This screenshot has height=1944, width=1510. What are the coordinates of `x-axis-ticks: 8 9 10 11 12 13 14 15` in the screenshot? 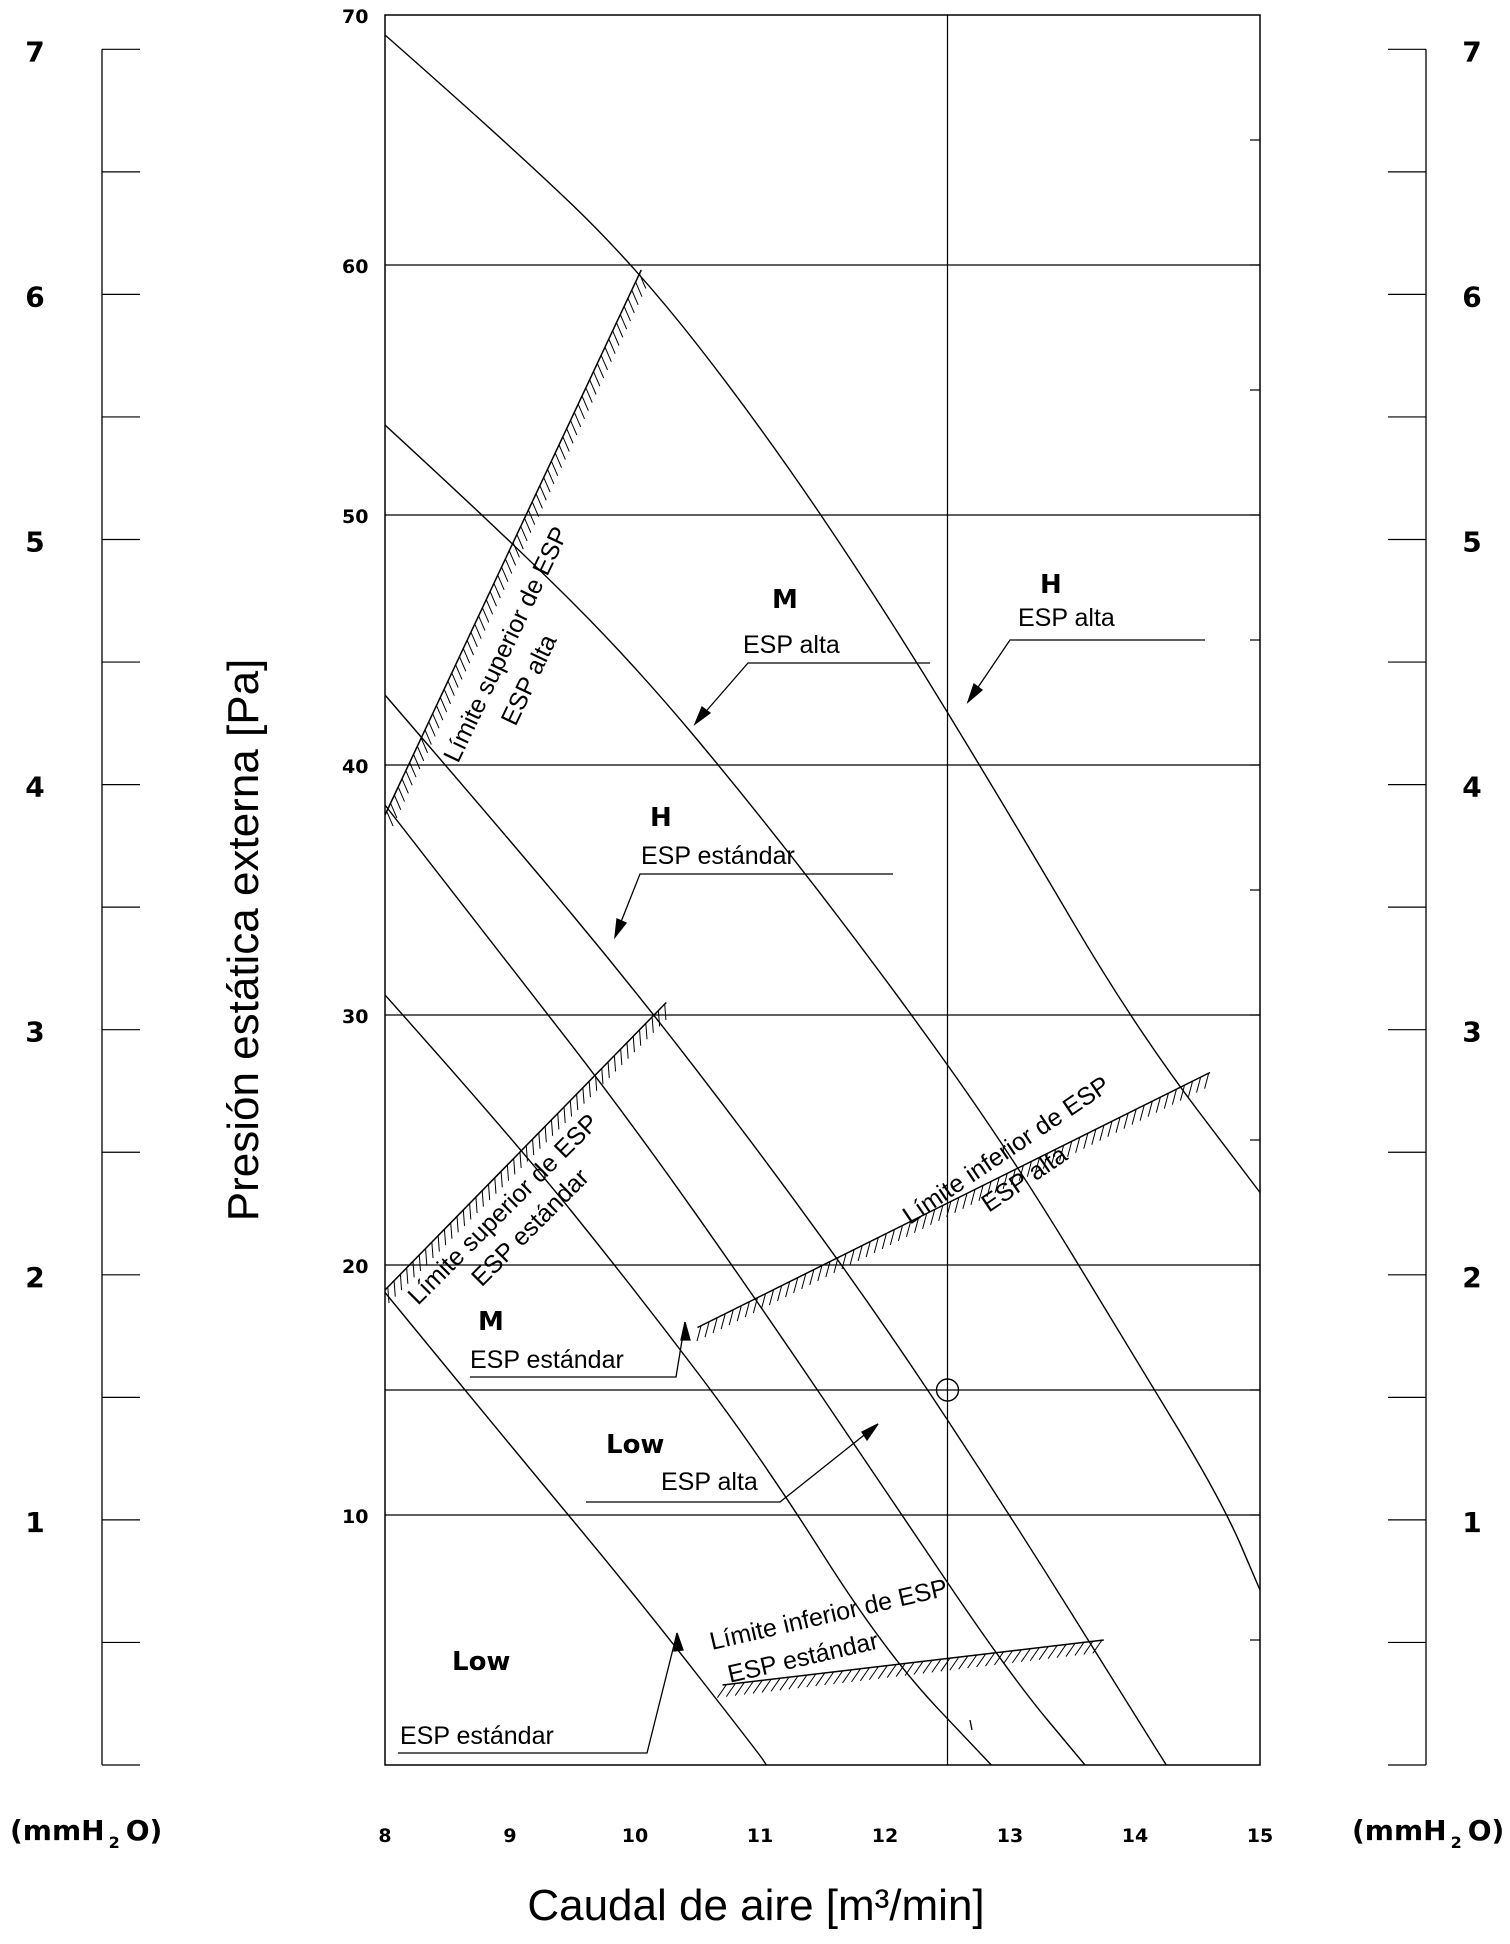 It's located at (825, 1836).